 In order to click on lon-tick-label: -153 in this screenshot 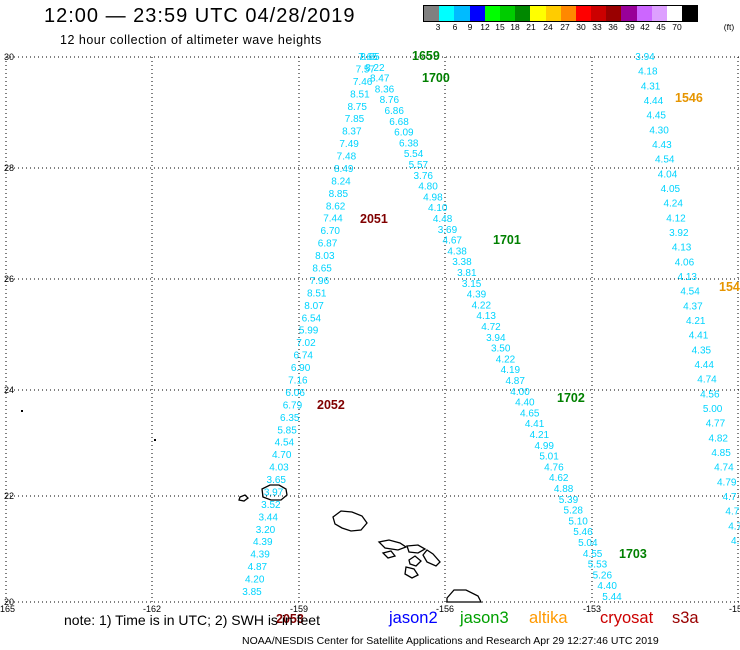, I will do `click(592, 609)`.